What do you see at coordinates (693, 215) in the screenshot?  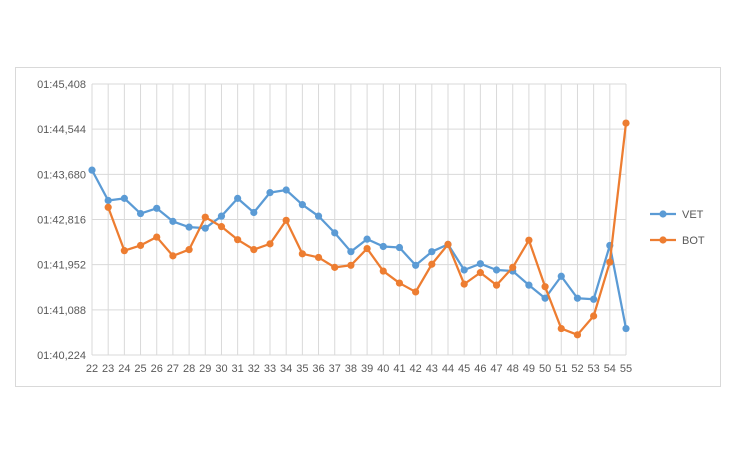 I see `legend-label: VET` at bounding box center [693, 215].